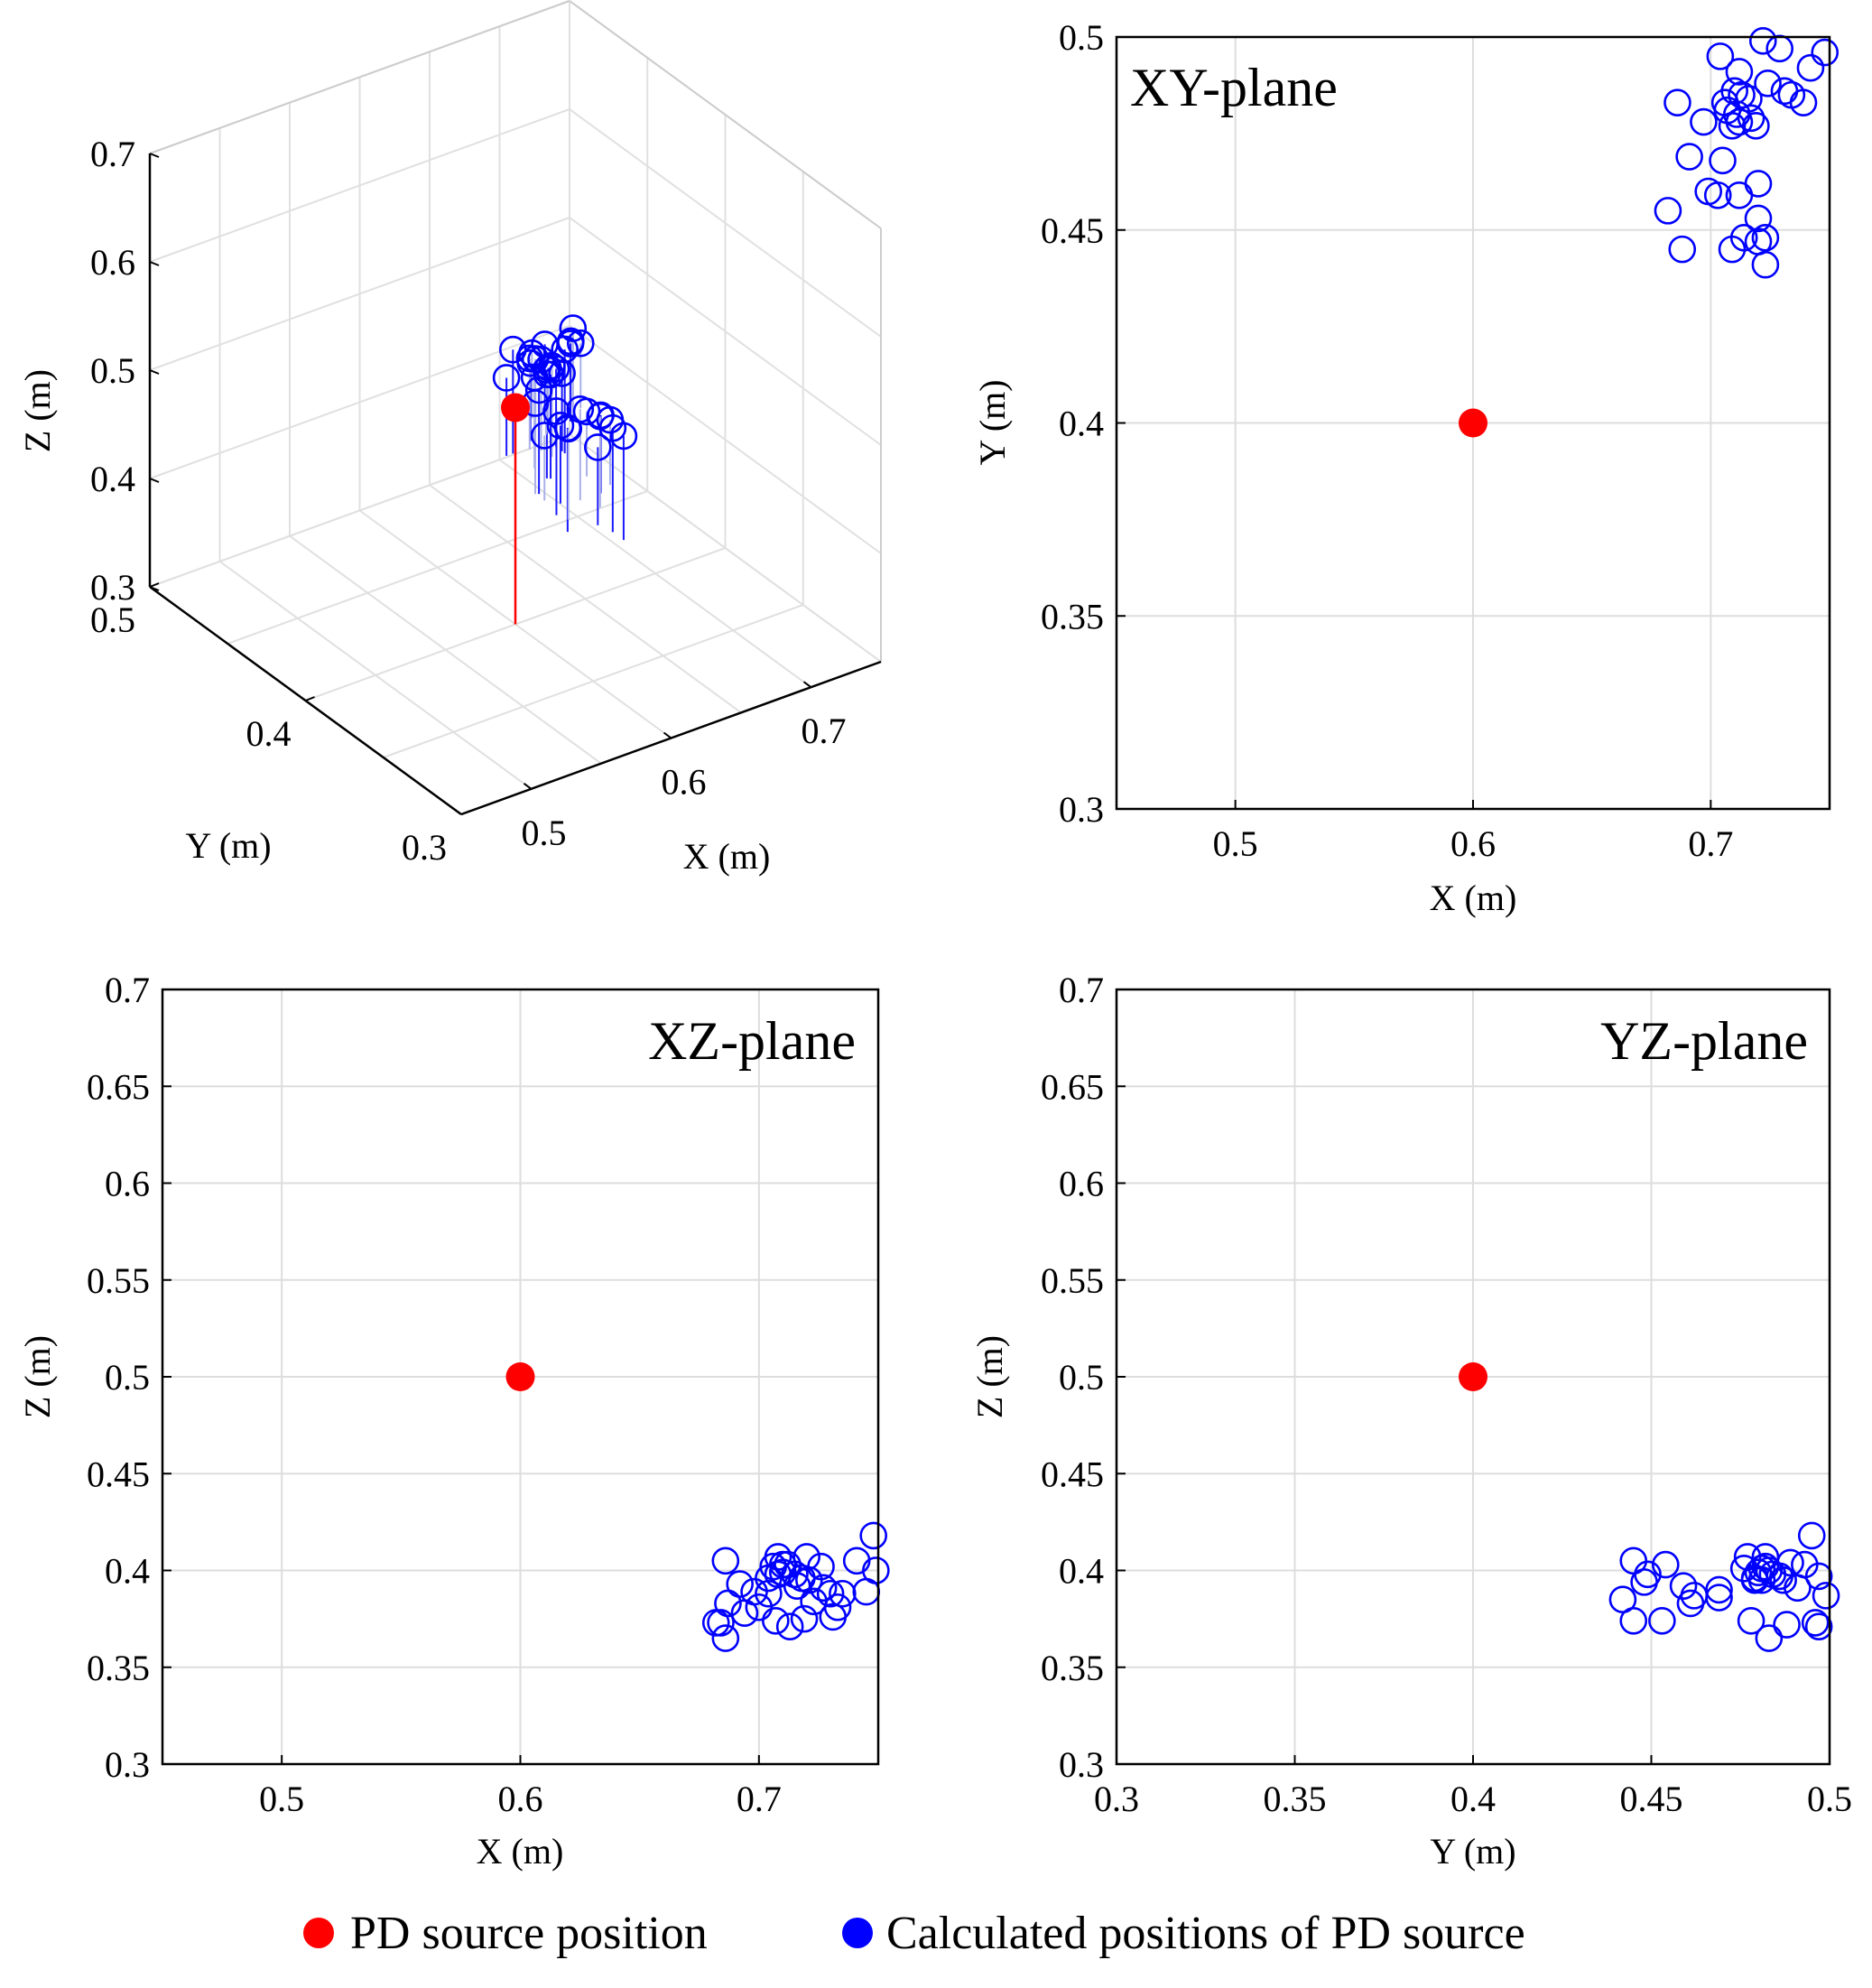 This screenshot has width=1872, height=1988. Describe the element at coordinates (1296, 1799) in the screenshot. I see `yz-xtick-label-1: 0.35` at that location.